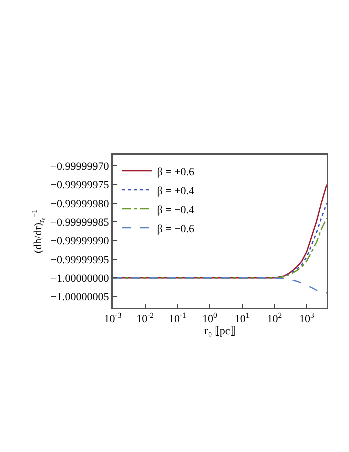 The height and width of the screenshot is (452, 349). What do you see at coordinates (80, 298) in the screenshot?
I see `y-tick-label: −1.00000005` at bounding box center [80, 298].